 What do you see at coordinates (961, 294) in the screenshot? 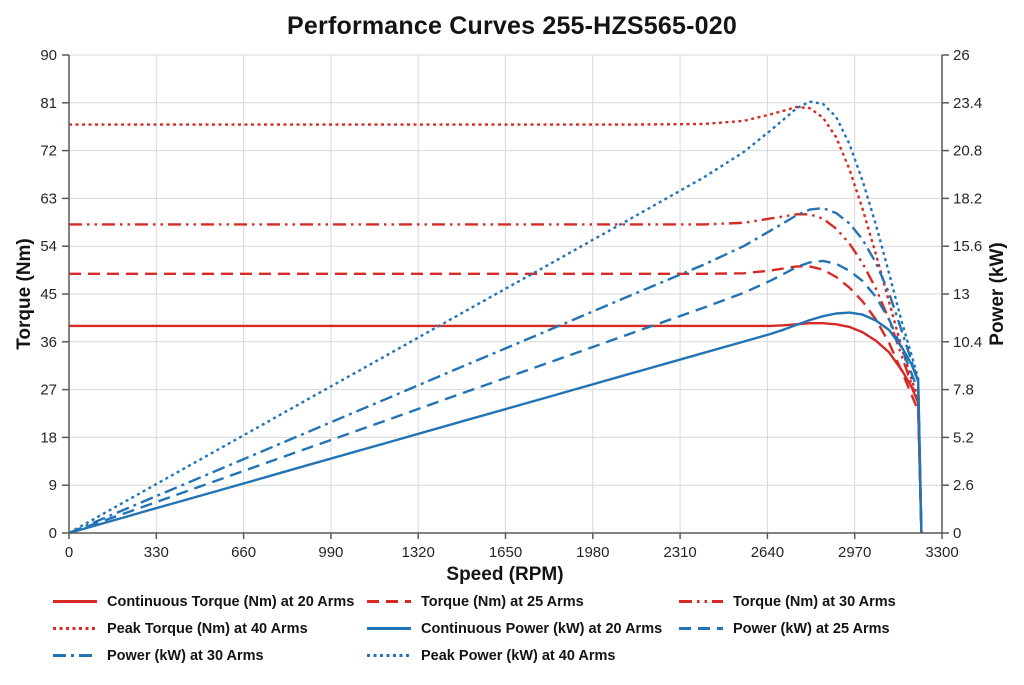
I see `y-right-tick-label: 13` at bounding box center [961, 294].